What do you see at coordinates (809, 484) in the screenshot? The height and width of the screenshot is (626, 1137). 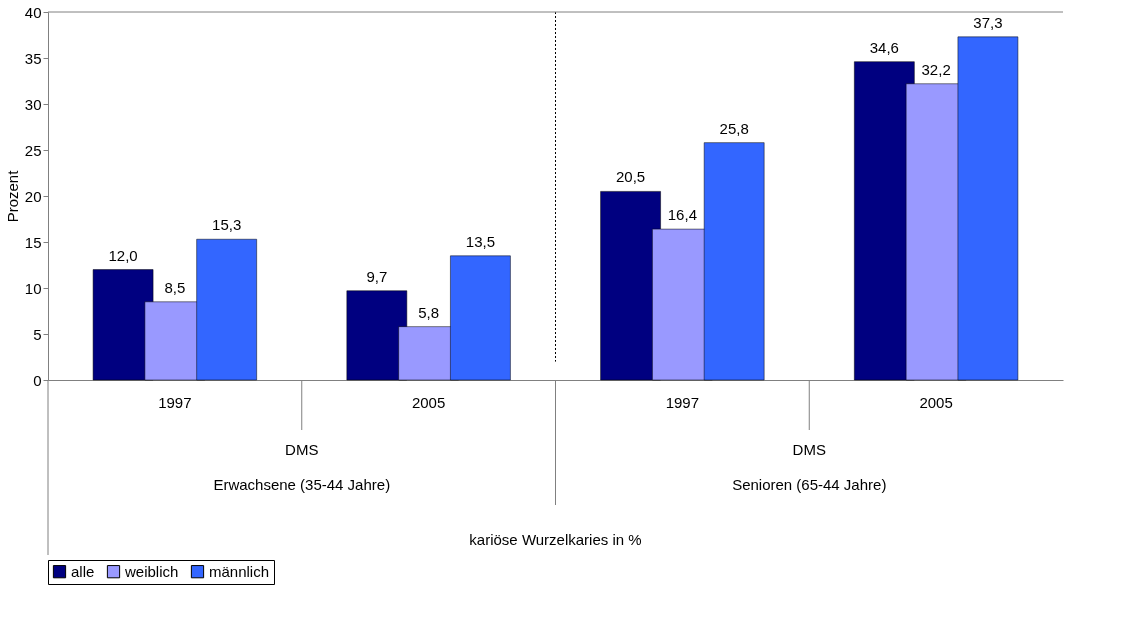 I see `text: Senioren (65-44 Jahre)` at bounding box center [809, 484].